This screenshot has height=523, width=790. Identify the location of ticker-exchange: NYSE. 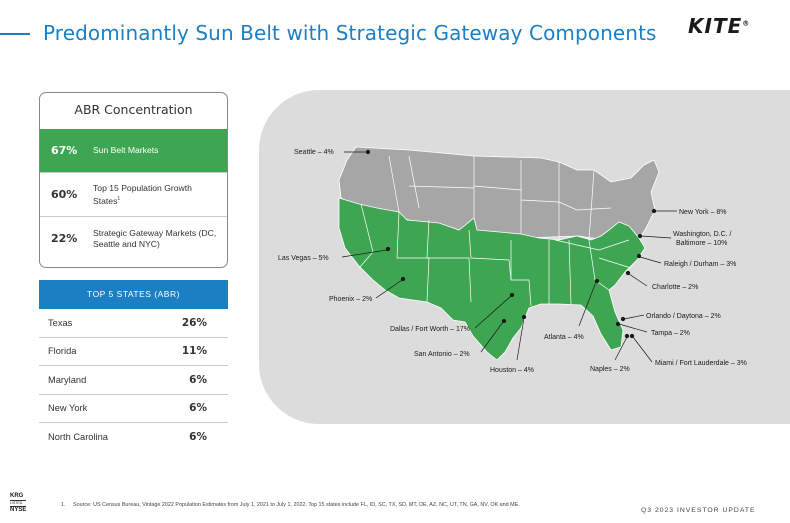
(18, 510).